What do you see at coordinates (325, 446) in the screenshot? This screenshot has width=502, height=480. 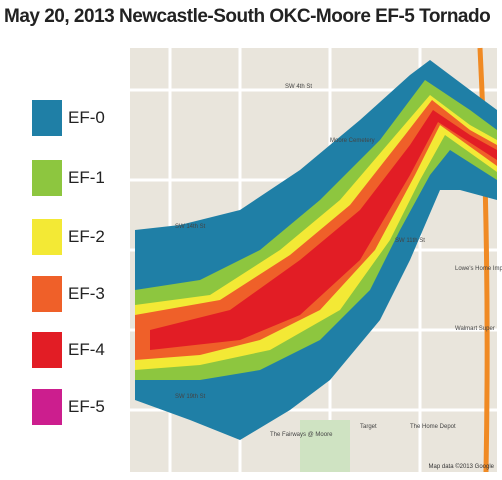 I see `park` at bounding box center [325, 446].